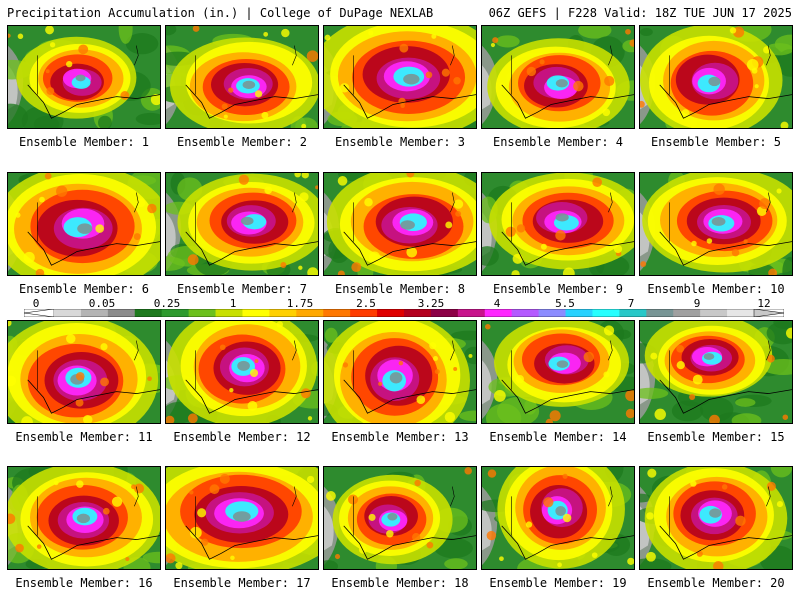 This screenshot has height=600, width=800. What do you see at coordinates (300, 303) in the screenshot?
I see `colorbar-tick-label: 1.75` at bounding box center [300, 303].